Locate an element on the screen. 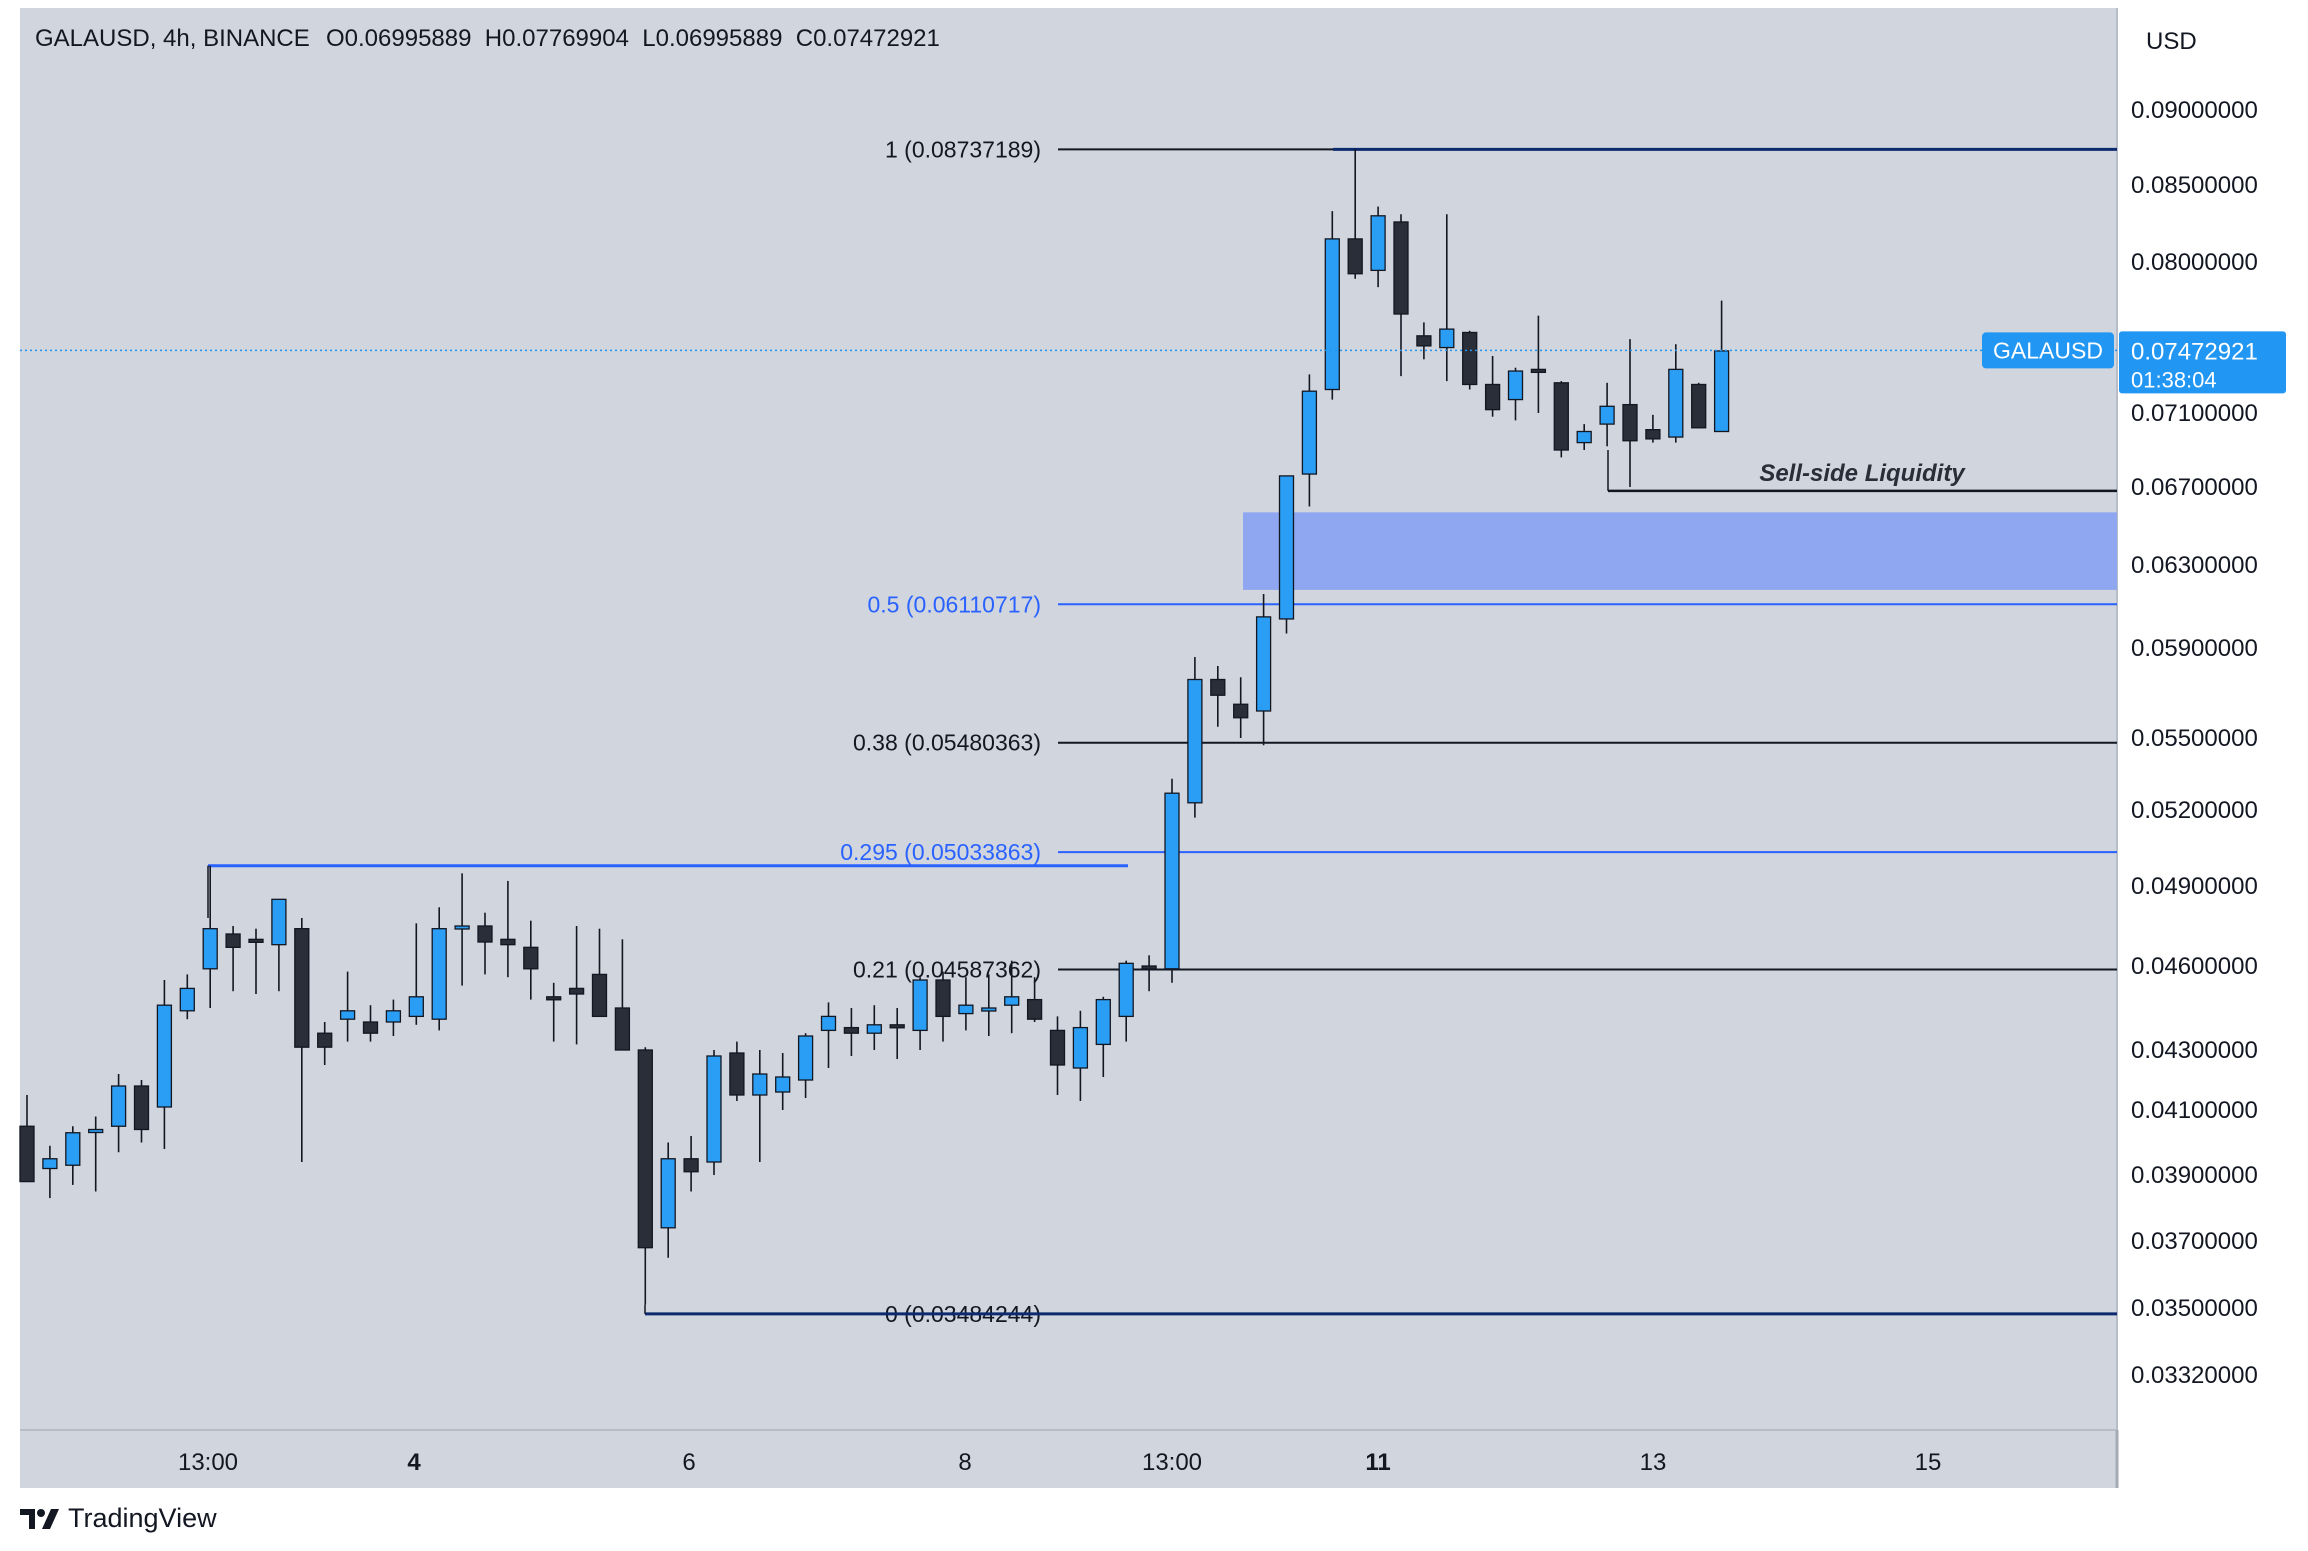 This screenshot has height=1551, width=2308. symbol-price-tag: GALAUSD is located at coordinates (2048, 350).